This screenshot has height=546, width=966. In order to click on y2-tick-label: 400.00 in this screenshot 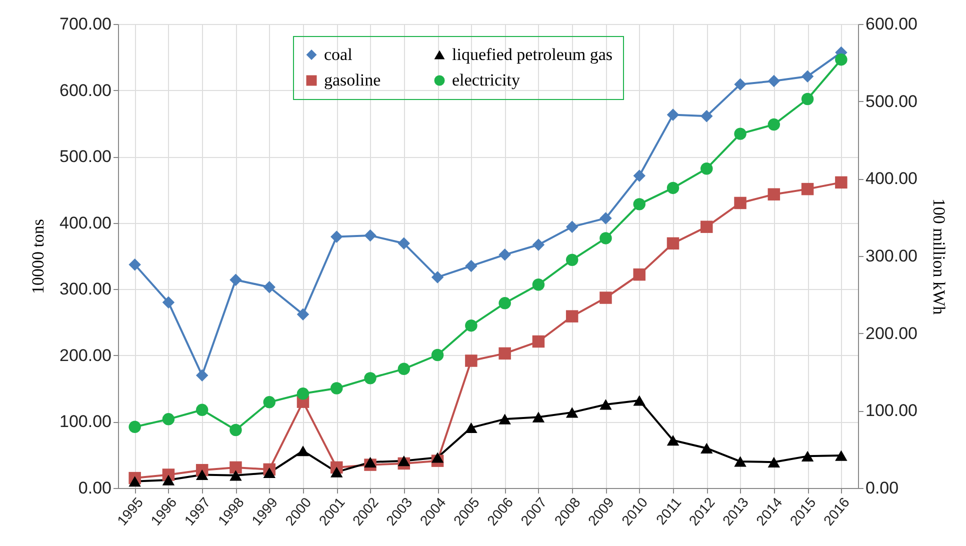, I will do `click(892, 178)`.